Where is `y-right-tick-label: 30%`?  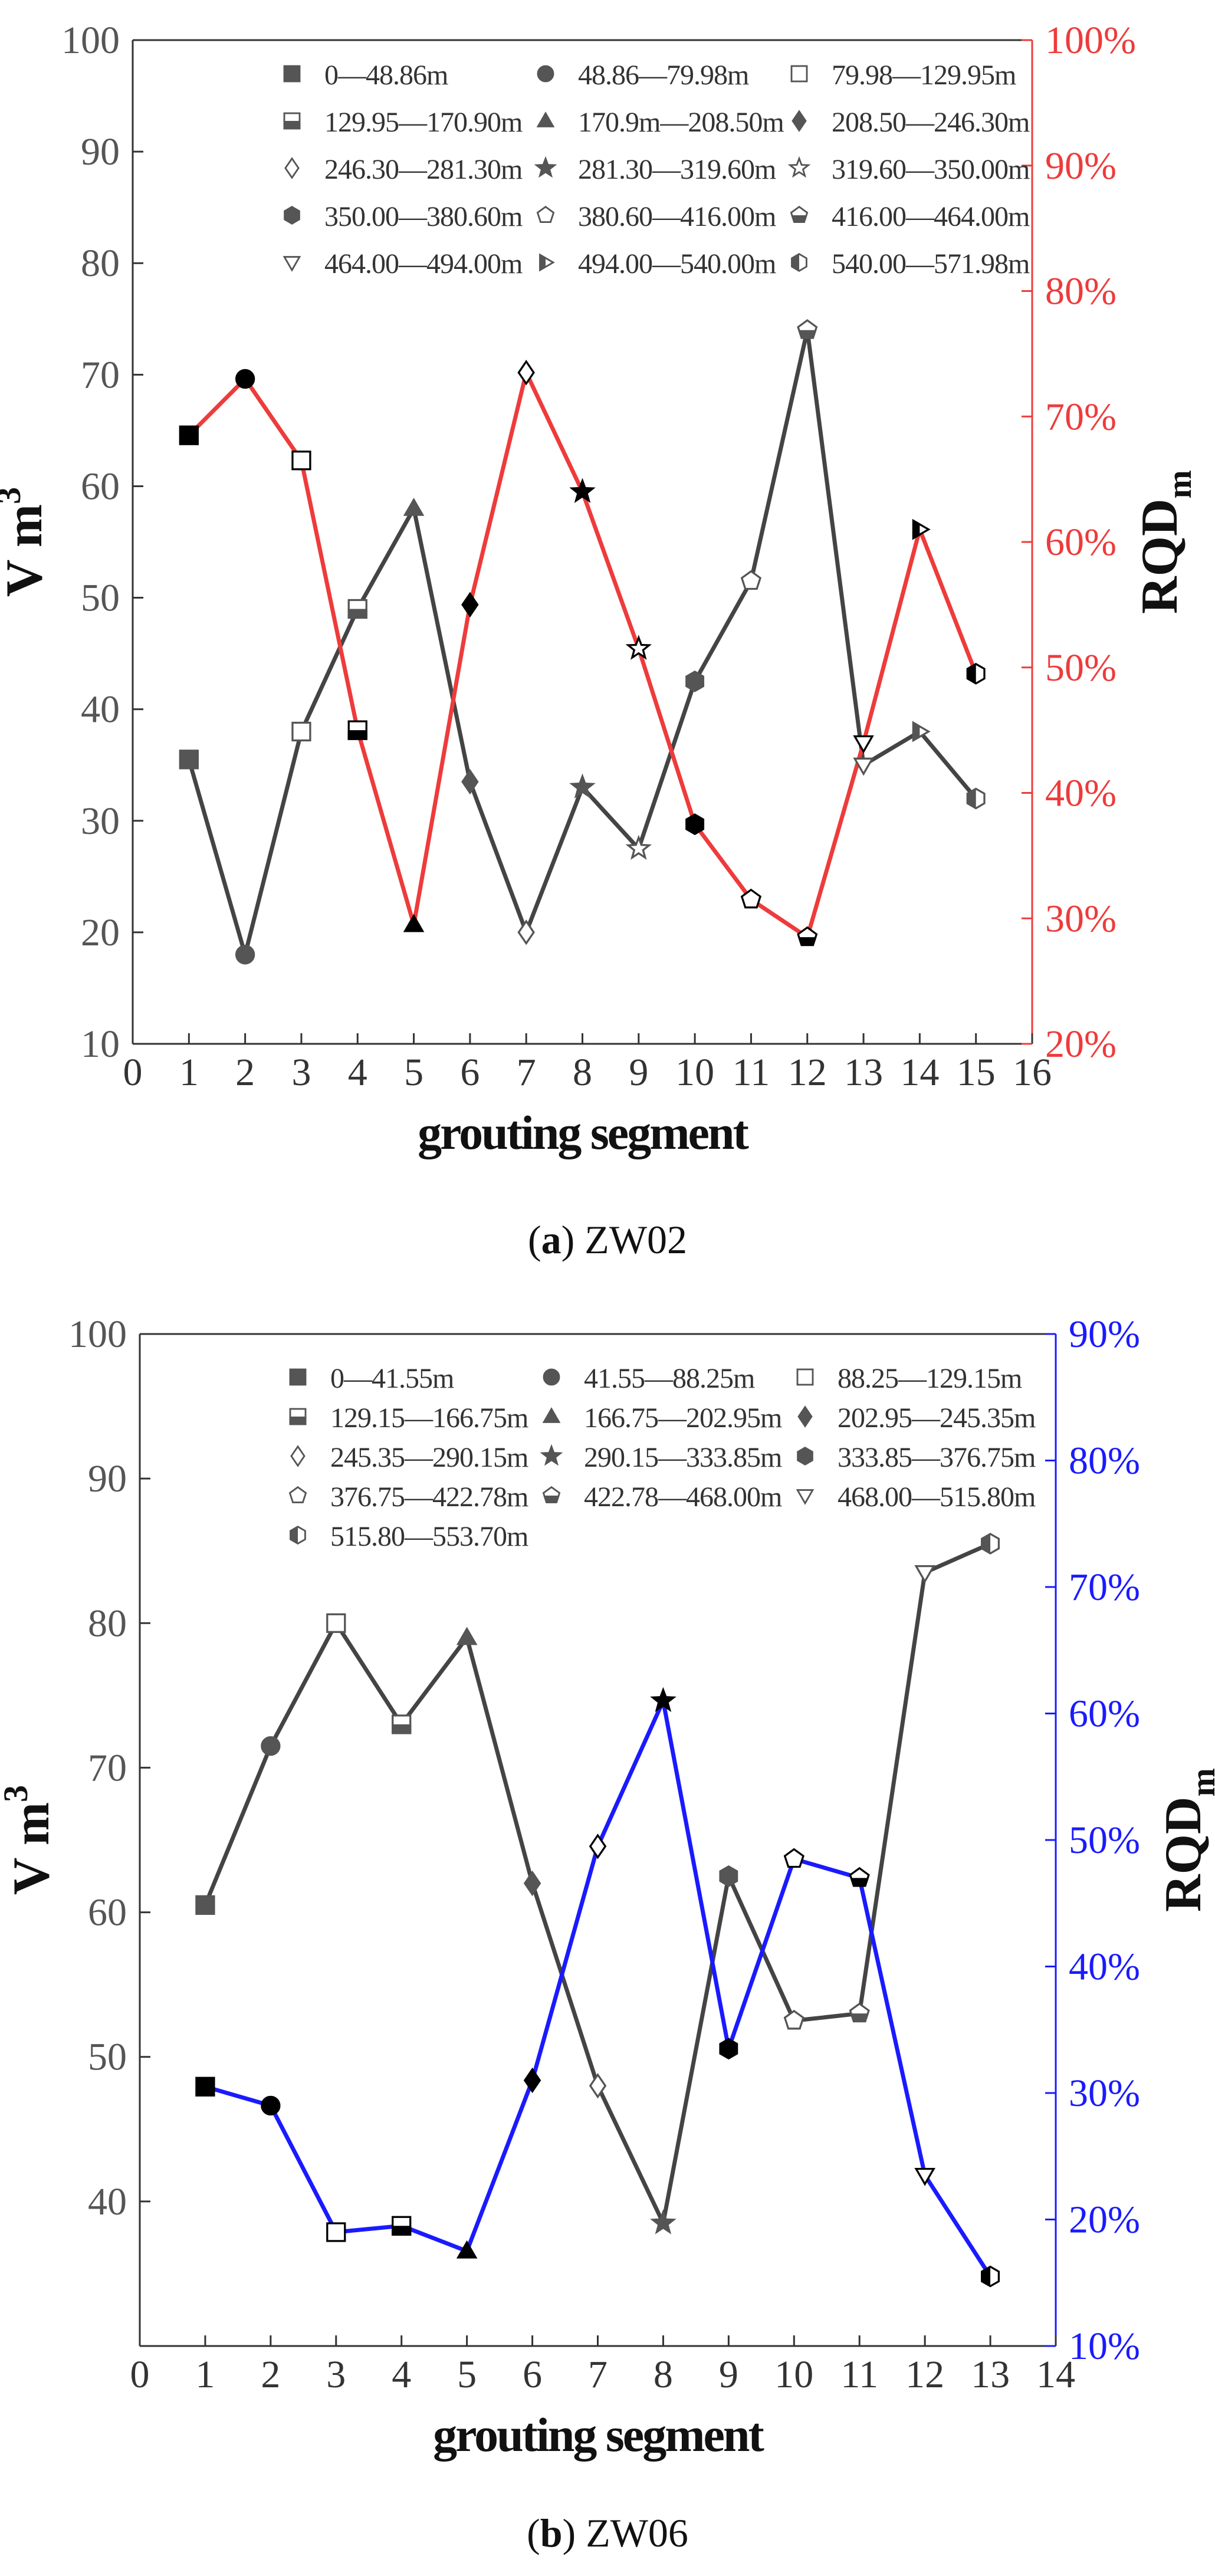 y-right-tick-label: 30% is located at coordinates (1081, 919).